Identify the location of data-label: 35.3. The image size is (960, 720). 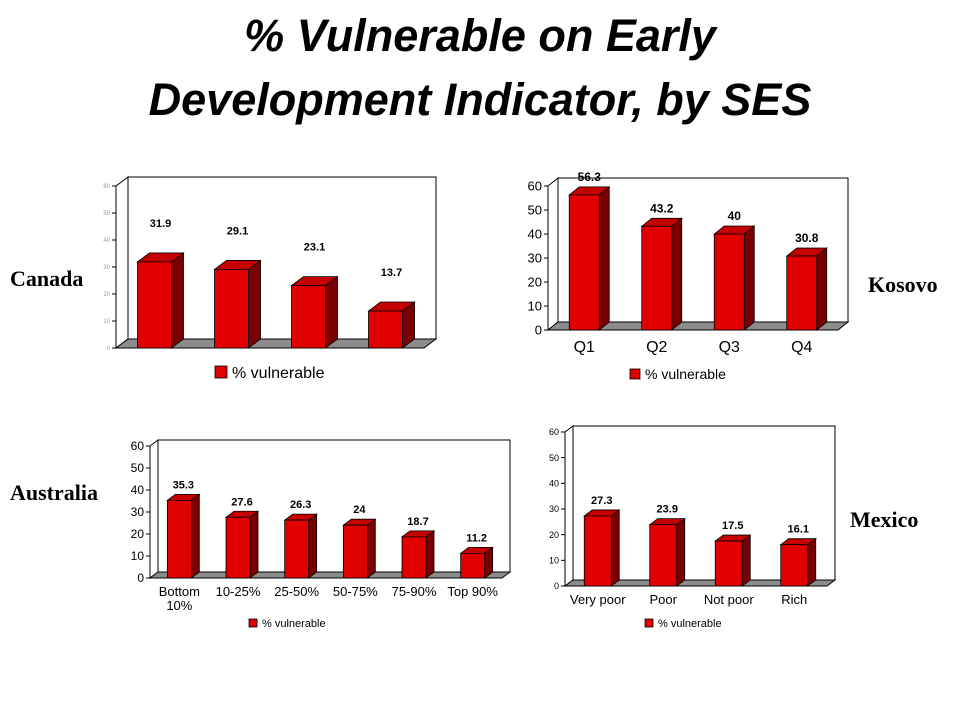
(183, 485).